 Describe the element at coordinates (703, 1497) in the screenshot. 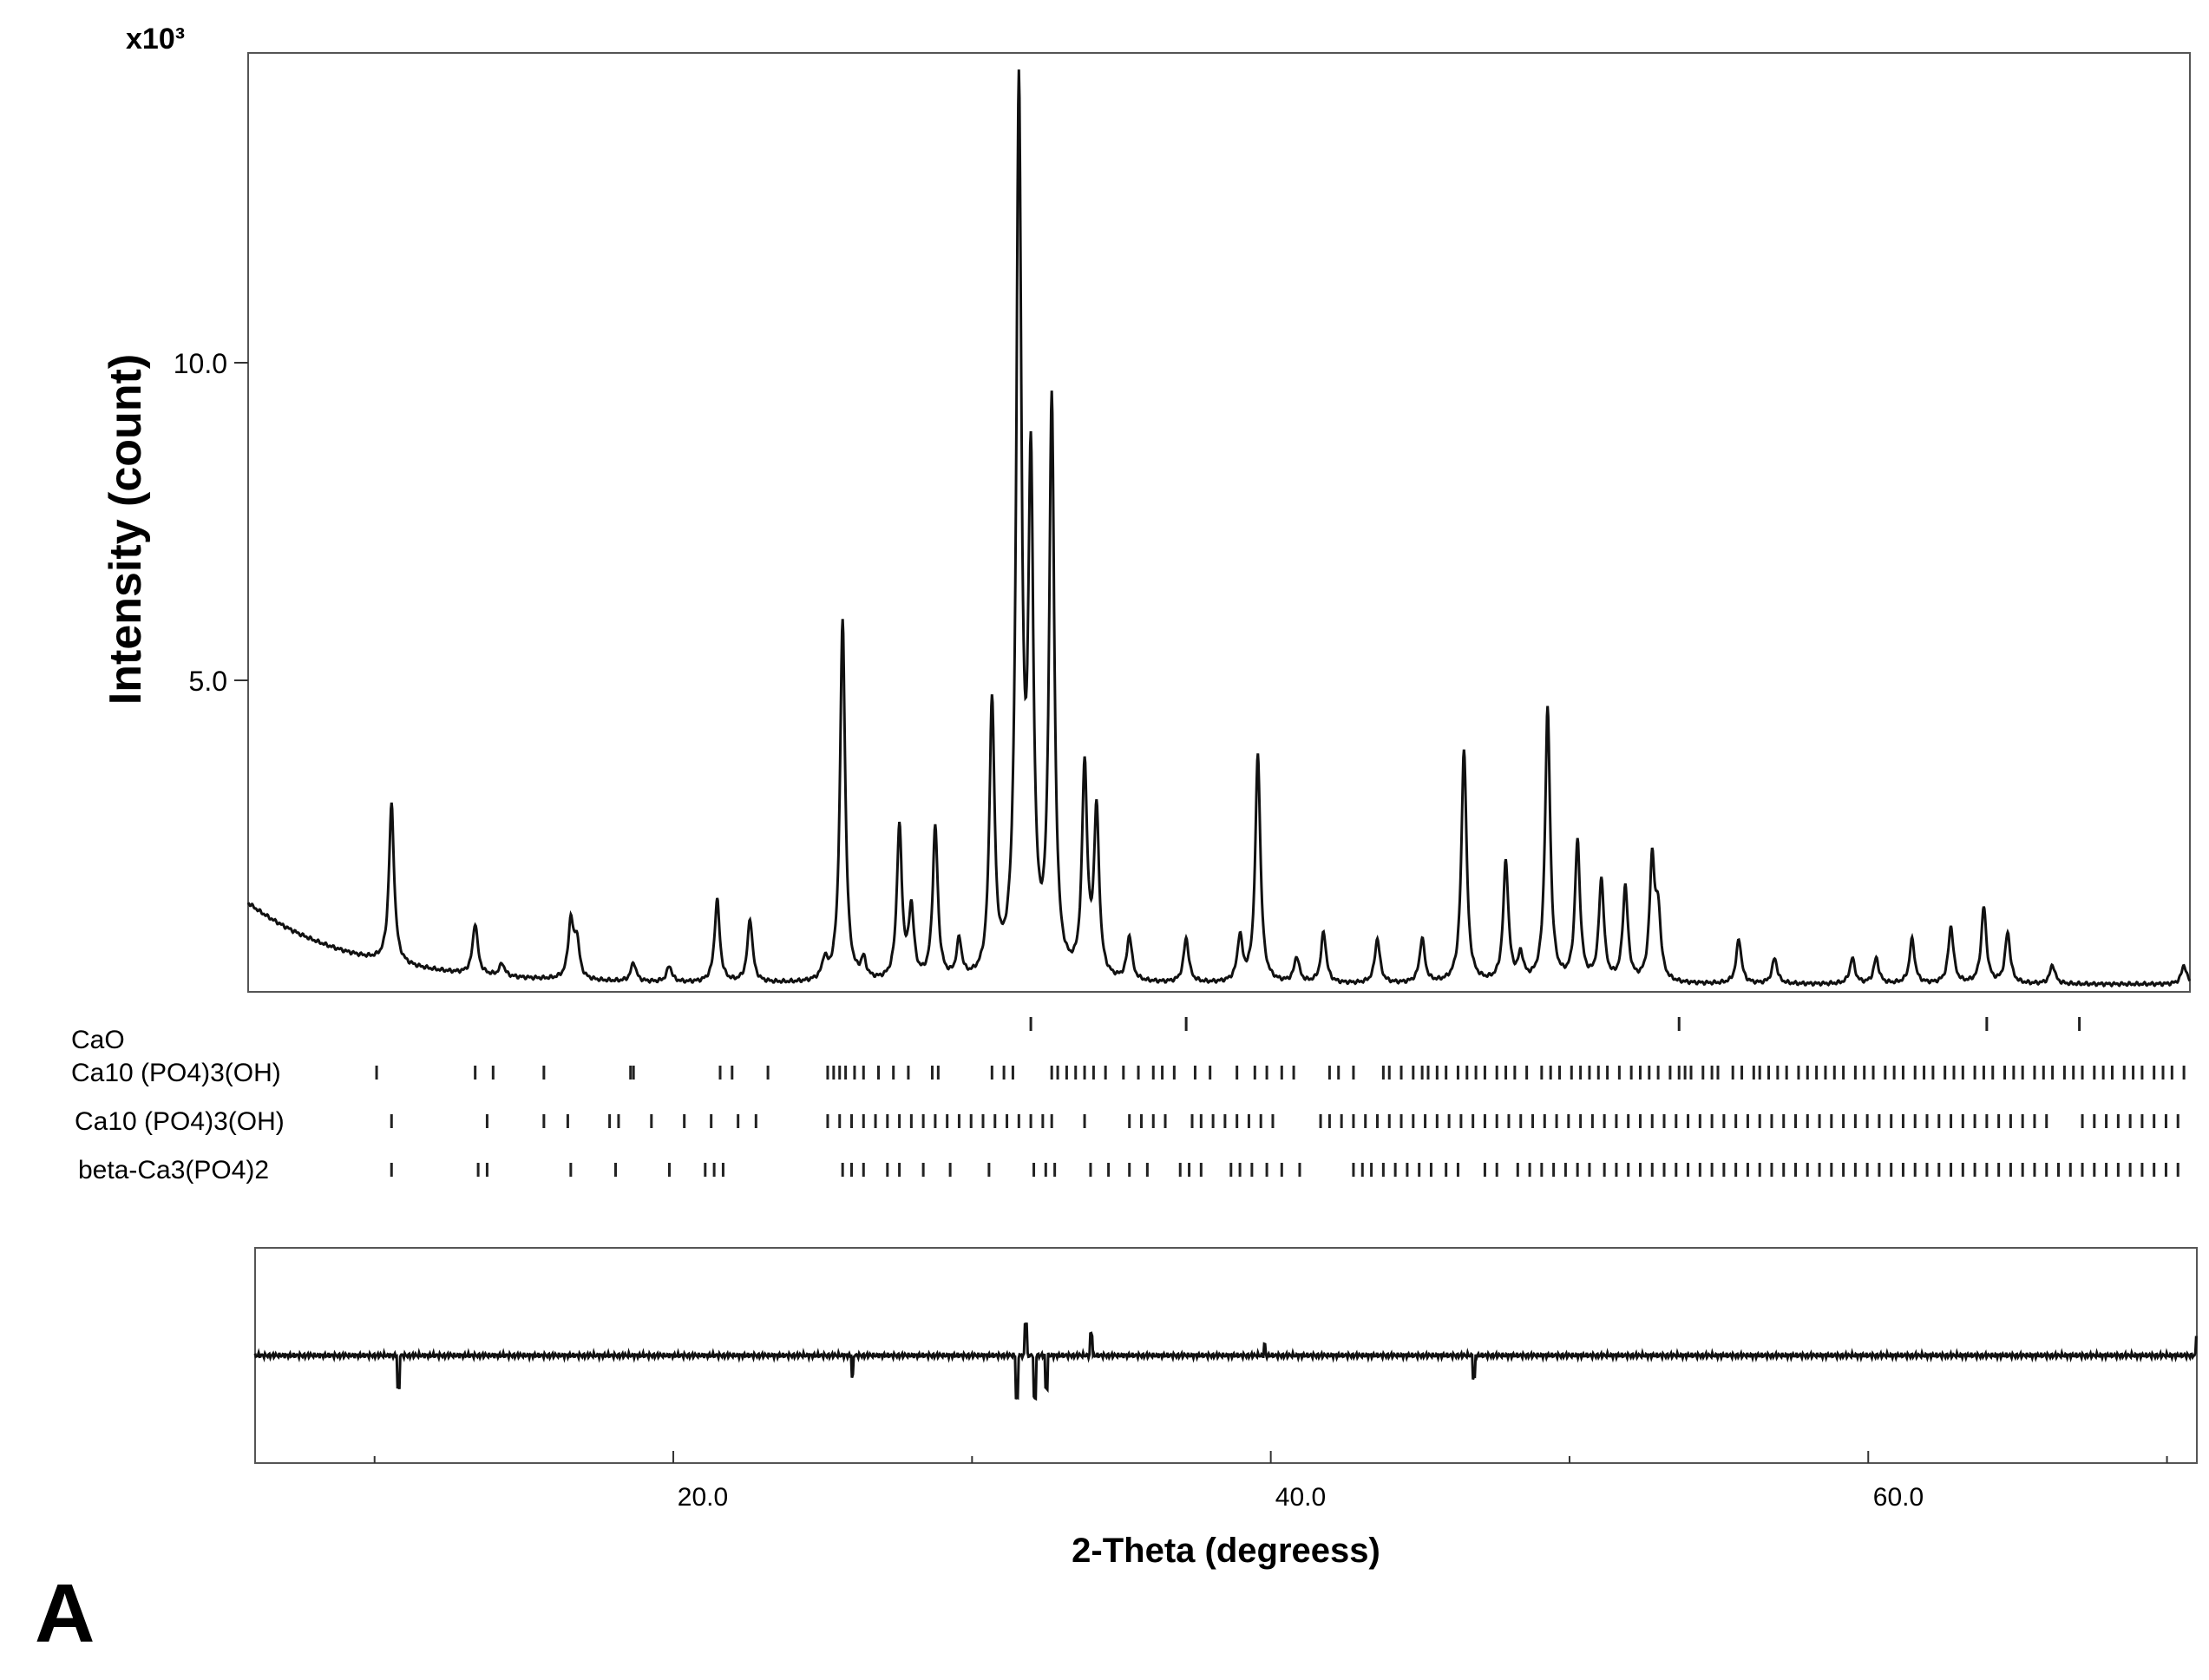

I see `x-tick-label: 20.0` at that location.